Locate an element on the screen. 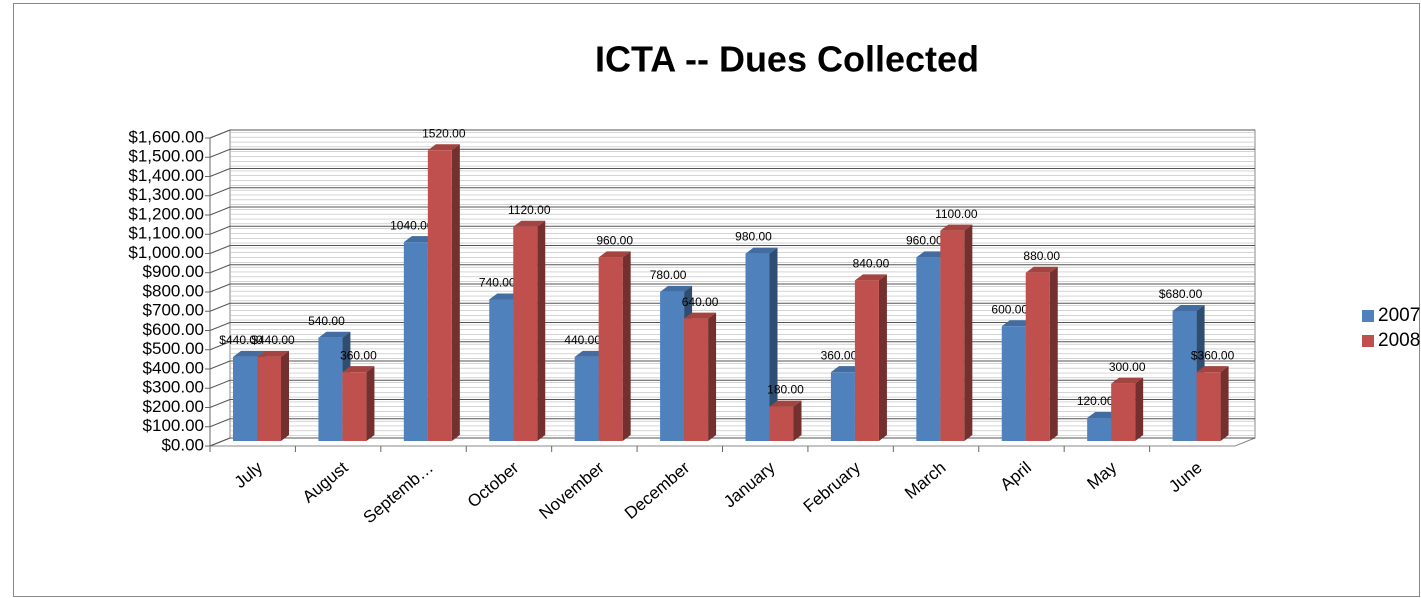 This screenshot has width=1421, height=598. value-label: 1120.00 is located at coordinates (529, 210).